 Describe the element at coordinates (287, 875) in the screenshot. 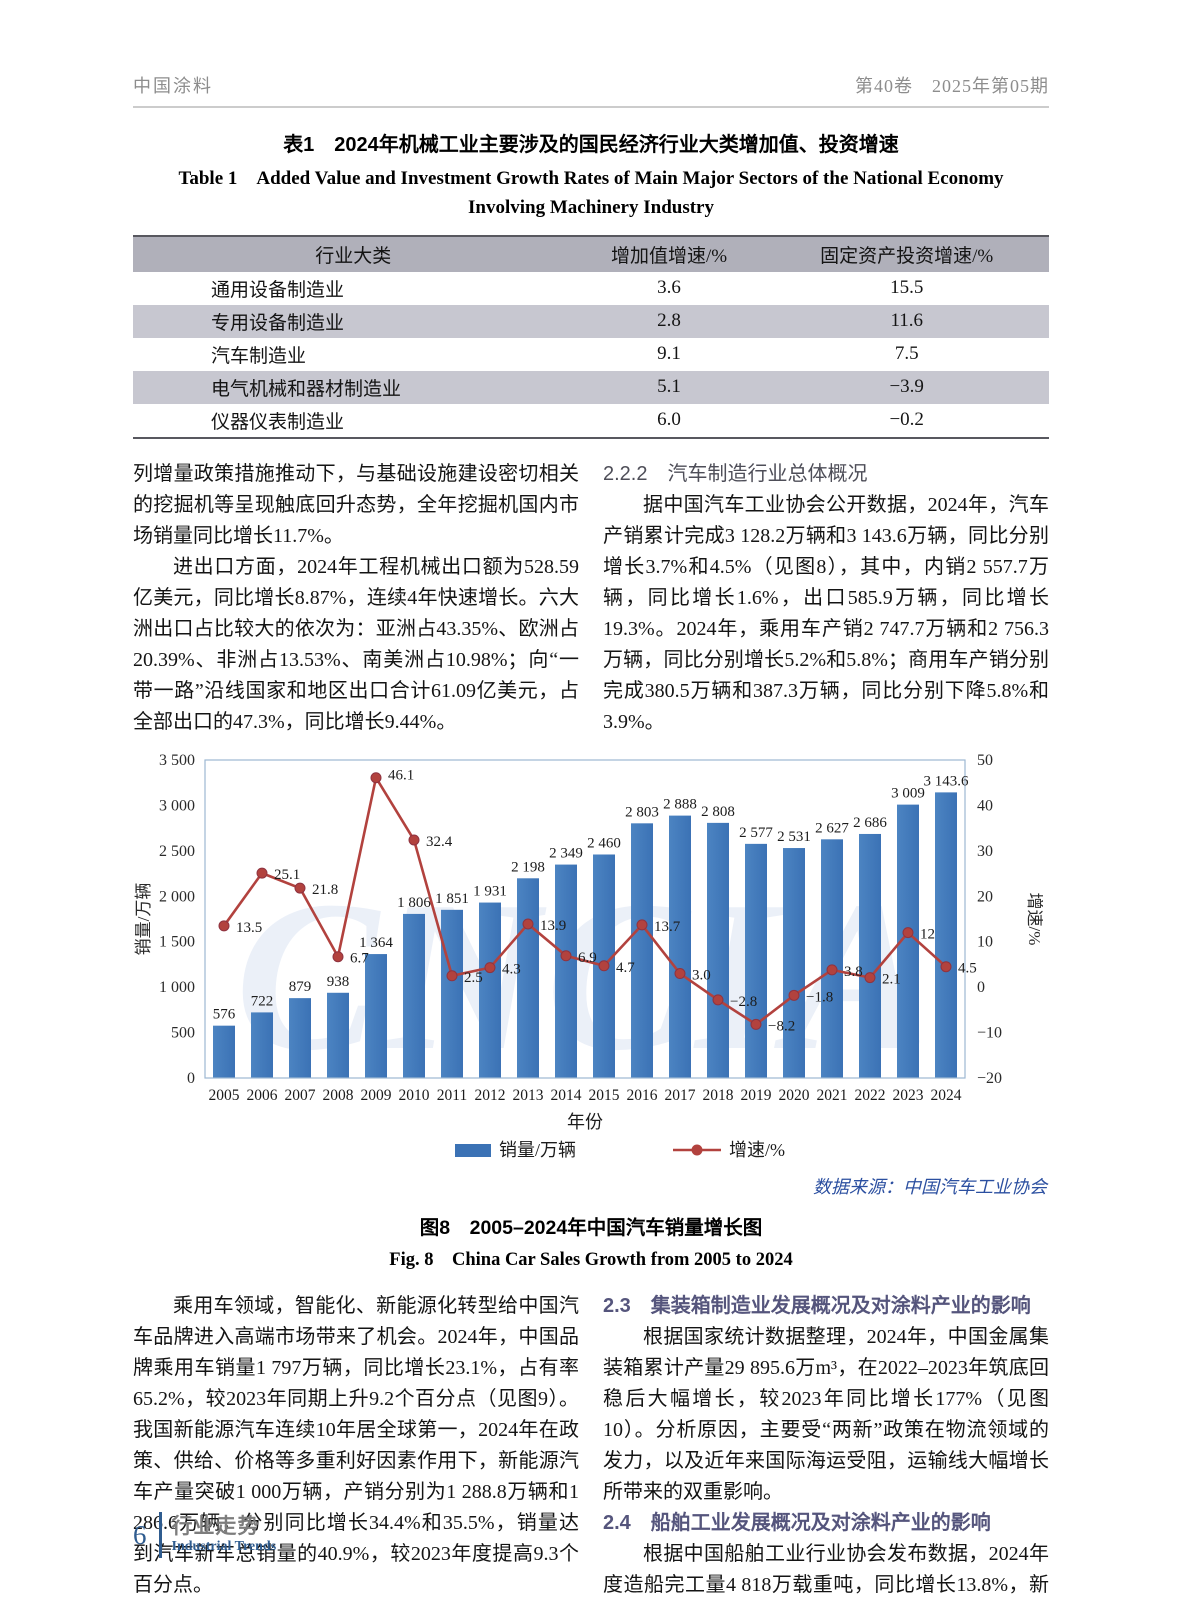

I see `line-value-label: 25.1` at that location.